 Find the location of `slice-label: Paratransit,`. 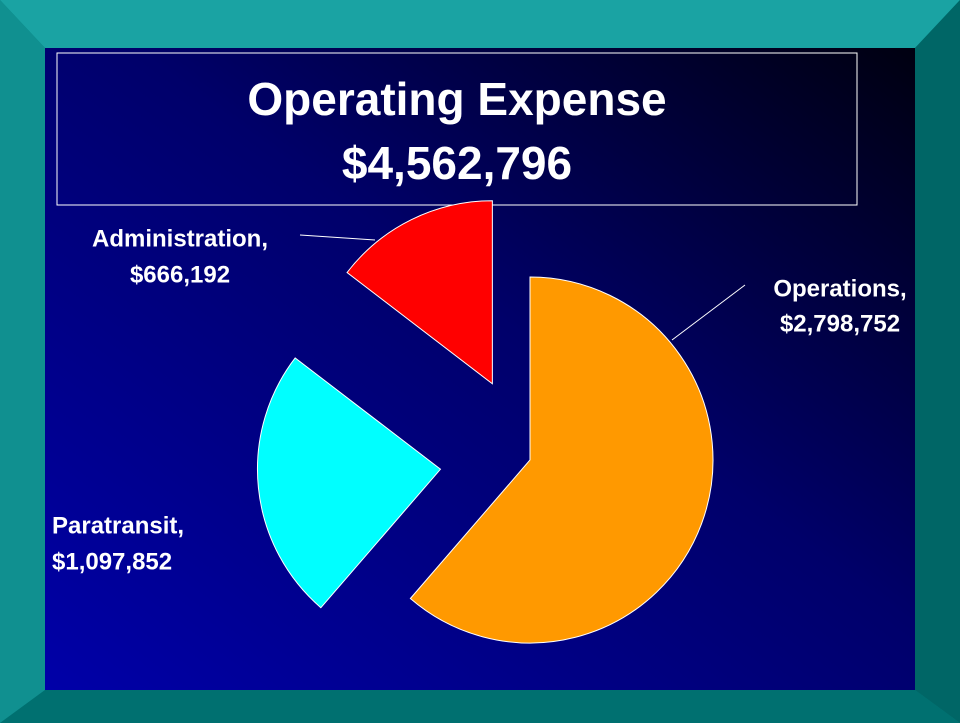

slice-label: Paratransit, is located at coordinates (118, 525).